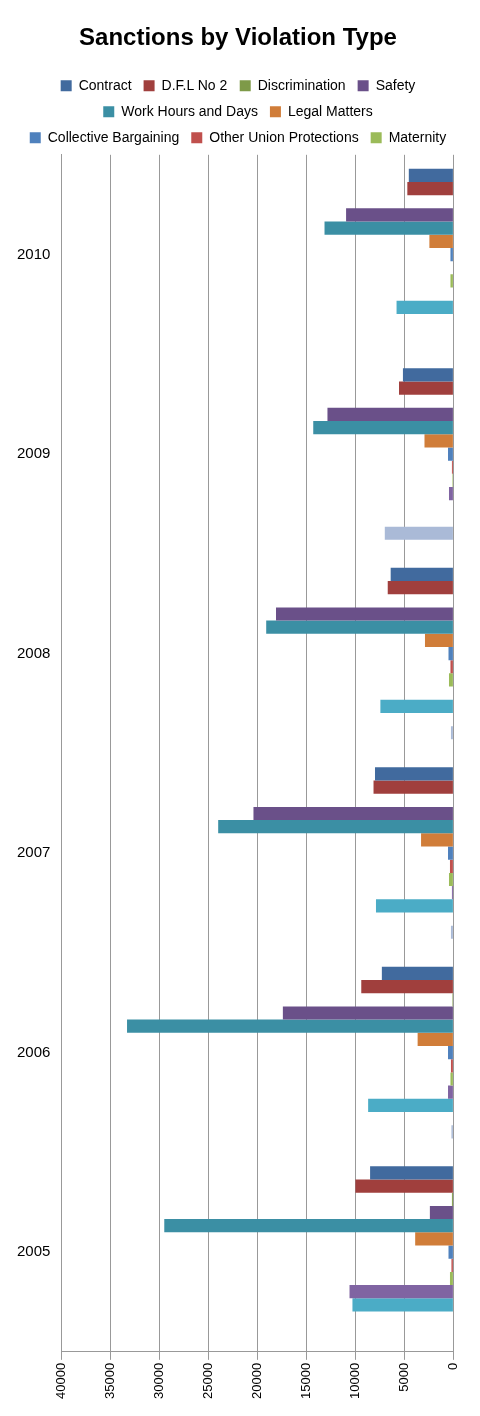 The image size is (480, 1416). What do you see at coordinates (109, 1381) in the screenshot?
I see `x-tick-label: 35000` at bounding box center [109, 1381].